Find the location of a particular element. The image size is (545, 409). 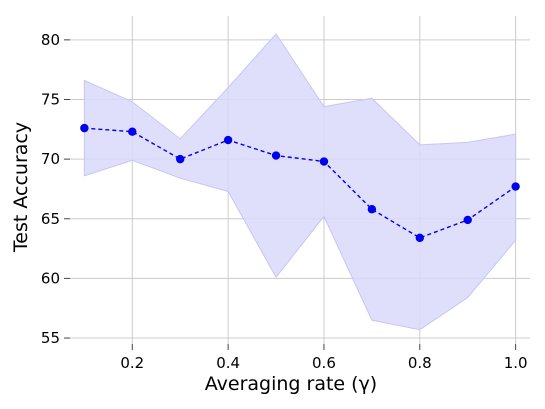

x-tick-label: 0.2 is located at coordinates (132, 363).